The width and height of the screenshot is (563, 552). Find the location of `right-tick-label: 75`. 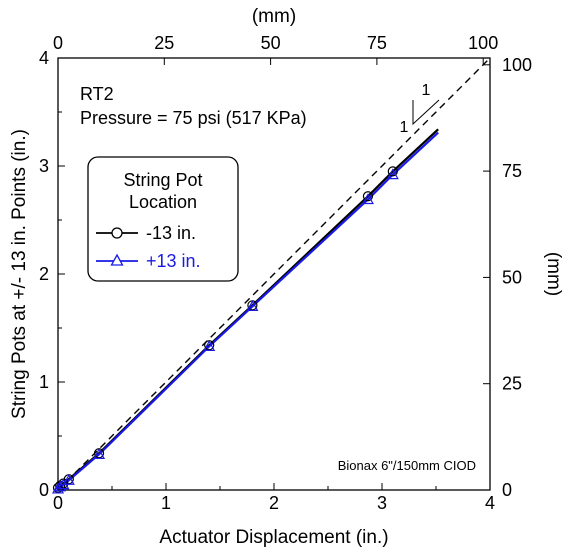

right-tick-label: 75 is located at coordinates (512, 171).